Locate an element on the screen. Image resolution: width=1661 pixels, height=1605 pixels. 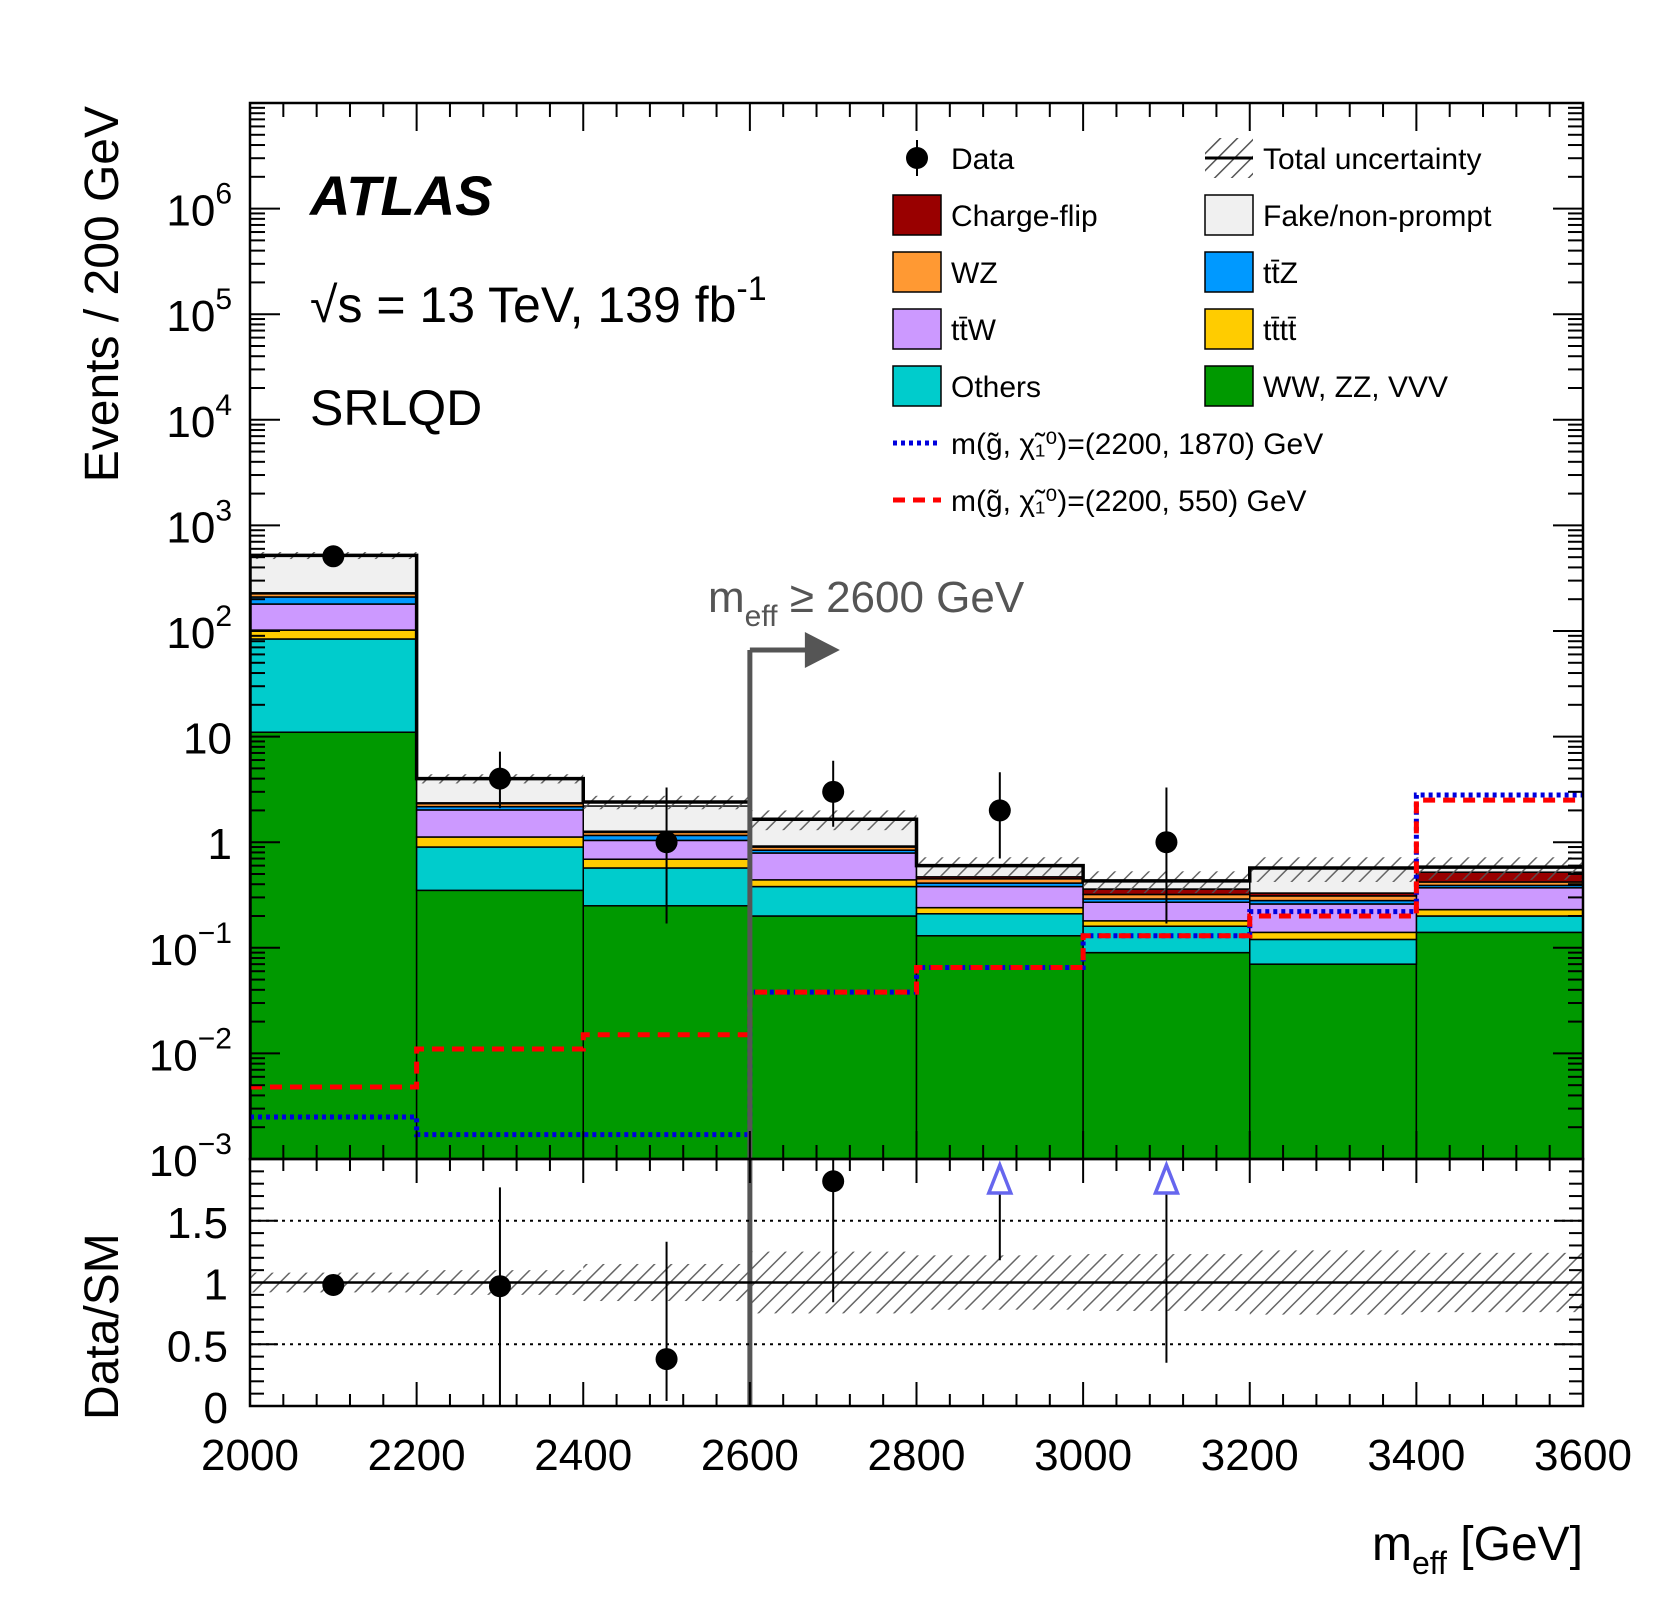
ratio-y-axis-title: Data/SM is located at coordinates (102, 1326).